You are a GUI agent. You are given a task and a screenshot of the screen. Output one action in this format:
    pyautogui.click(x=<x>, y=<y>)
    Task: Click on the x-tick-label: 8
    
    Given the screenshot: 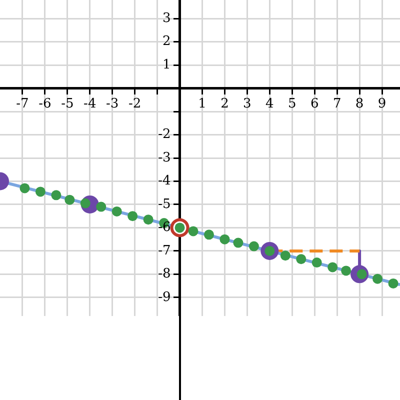 What is the action you would take?
    pyautogui.click(x=359, y=104)
    